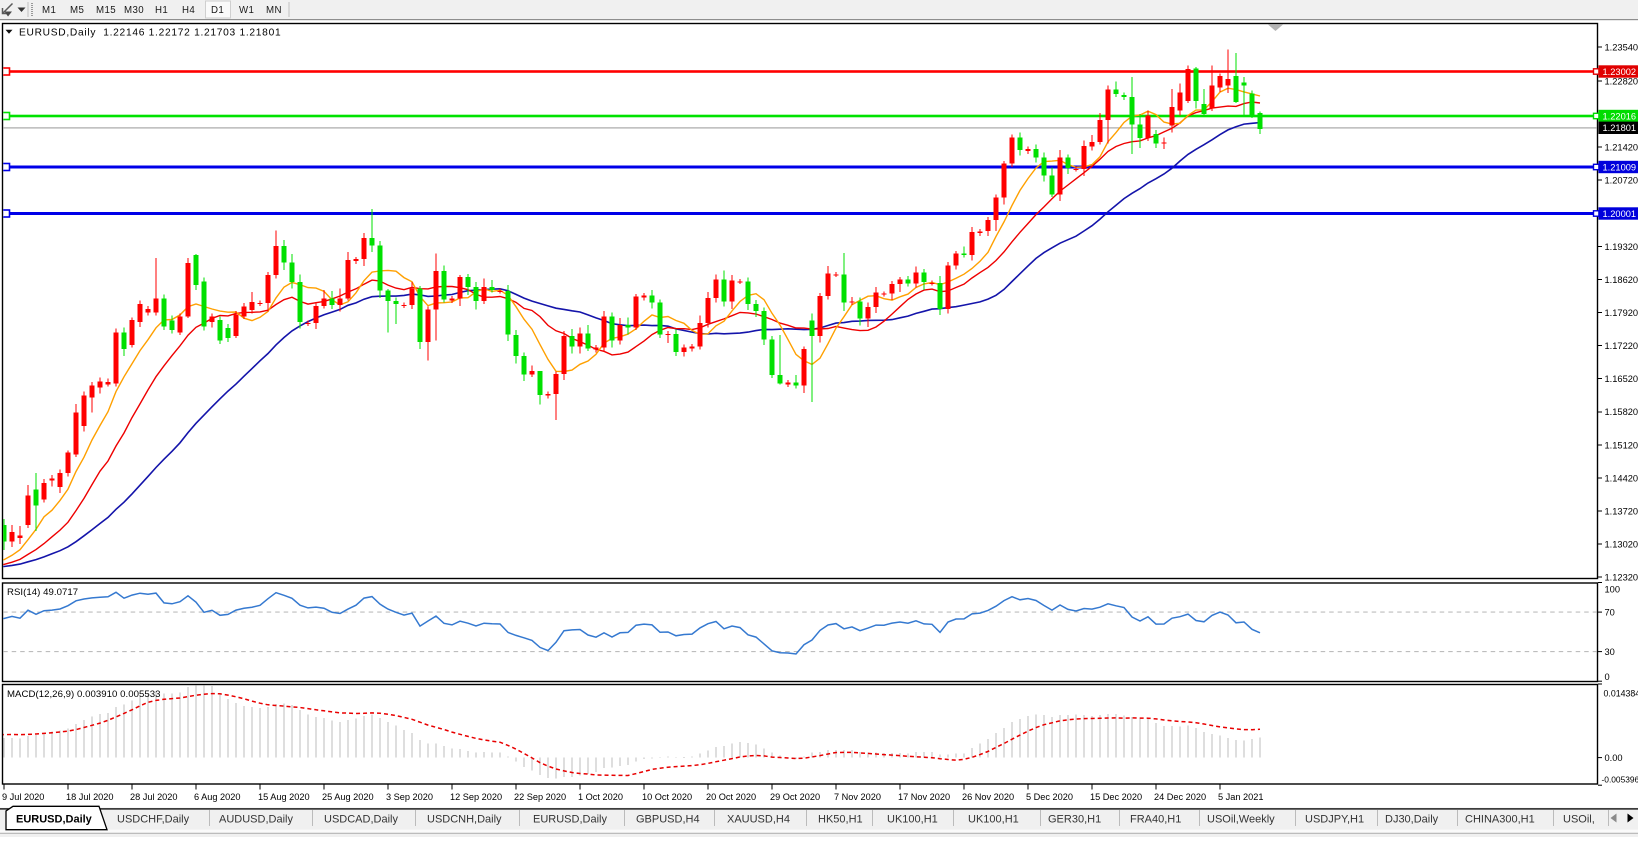 The image size is (1638, 842). Describe the element at coordinates (924, 797) in the screenshot. I see `svg-text: 17 Nov 2020` at that location.